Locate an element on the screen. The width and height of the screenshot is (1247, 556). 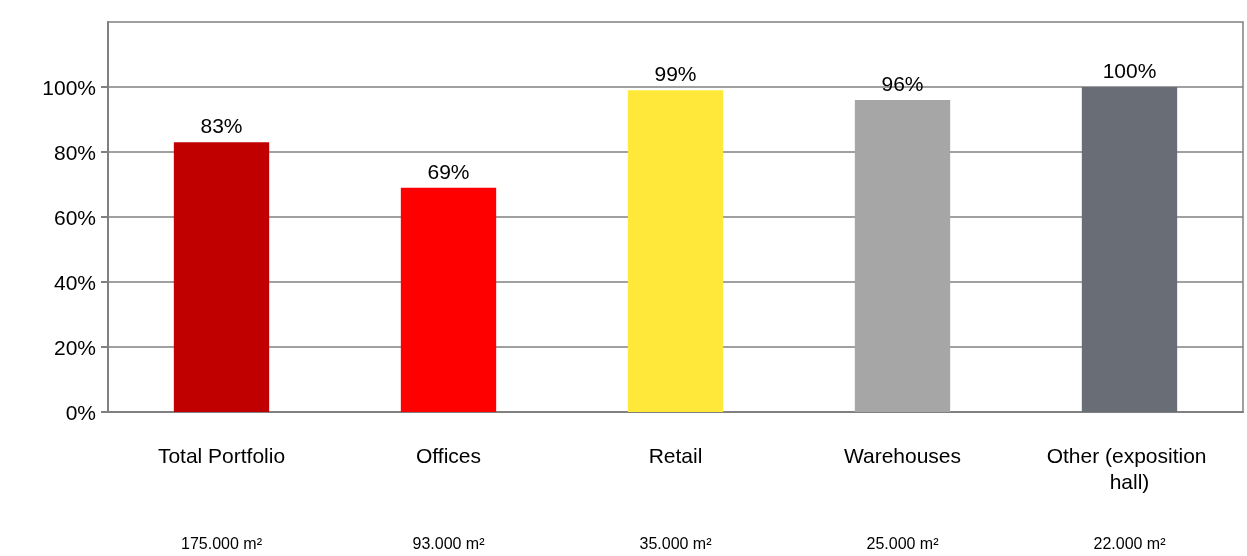
text: 175.000 m² is located at coordinates (222, 543).